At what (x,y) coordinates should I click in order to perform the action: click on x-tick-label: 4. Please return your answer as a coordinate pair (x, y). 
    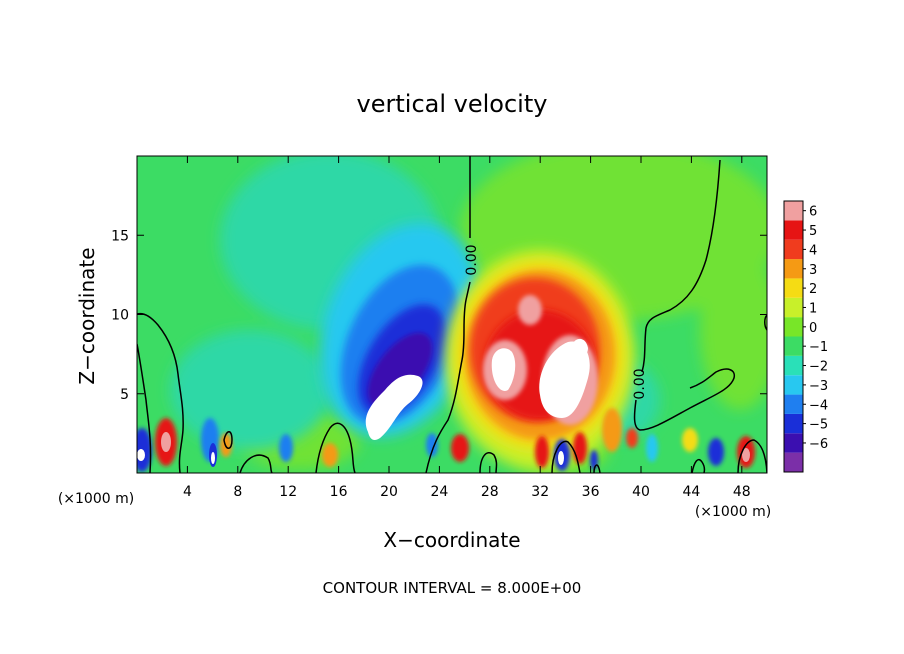
    Looking at the image, I should click on (187, 492).